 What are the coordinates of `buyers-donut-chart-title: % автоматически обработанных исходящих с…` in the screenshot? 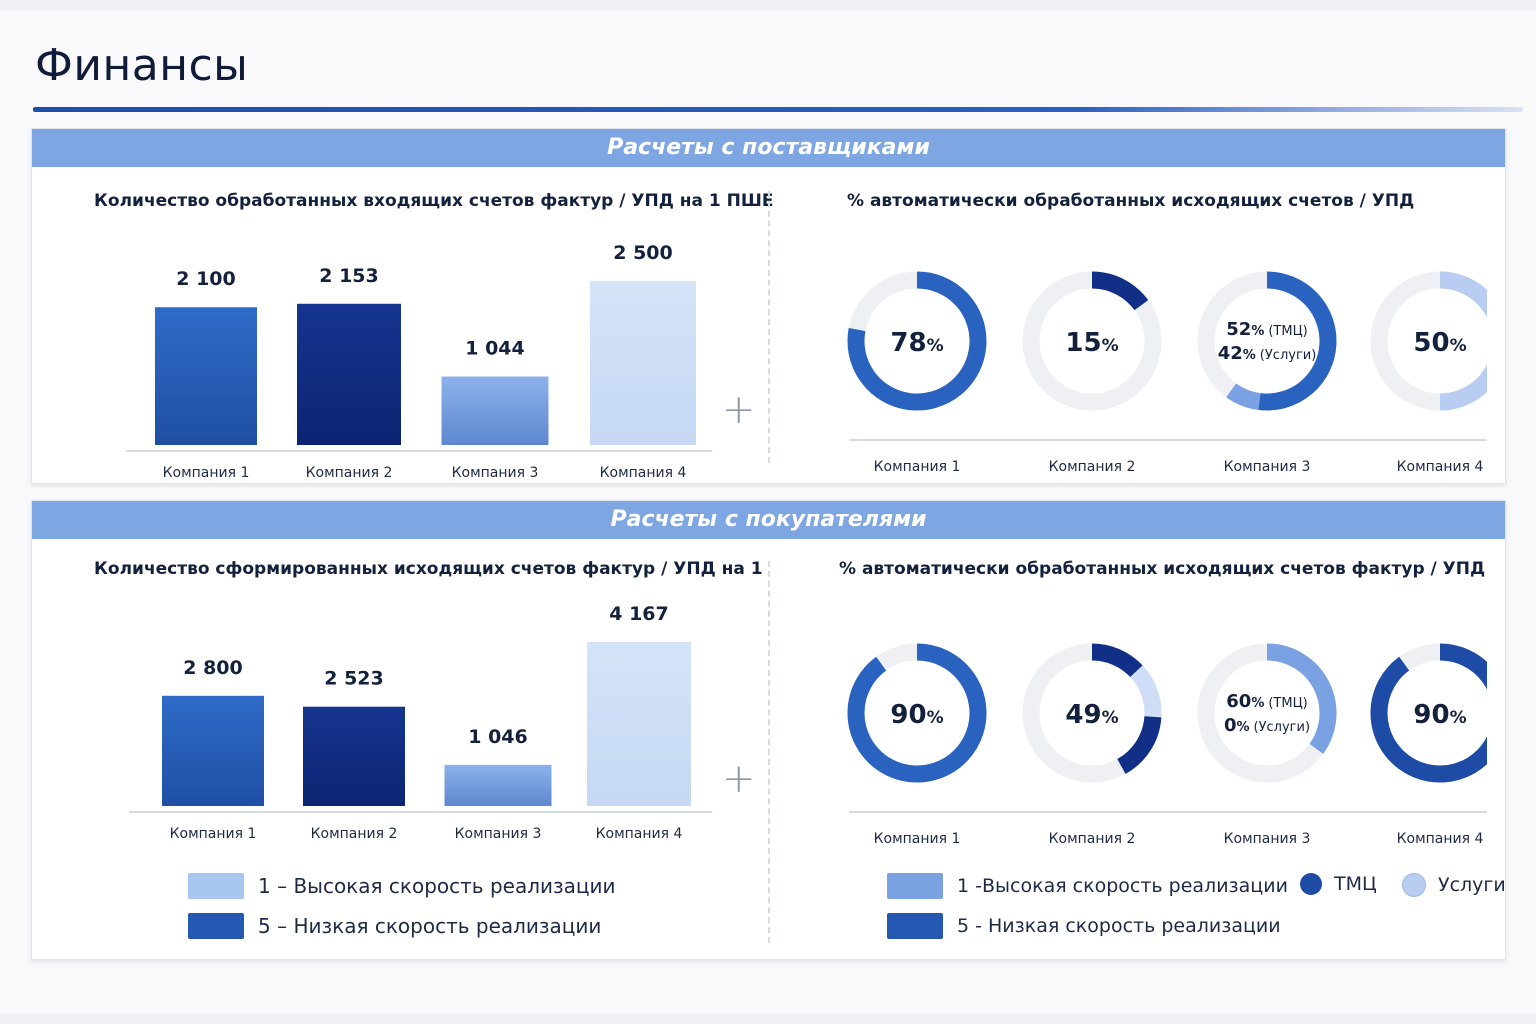 It's located at (1162, 569).